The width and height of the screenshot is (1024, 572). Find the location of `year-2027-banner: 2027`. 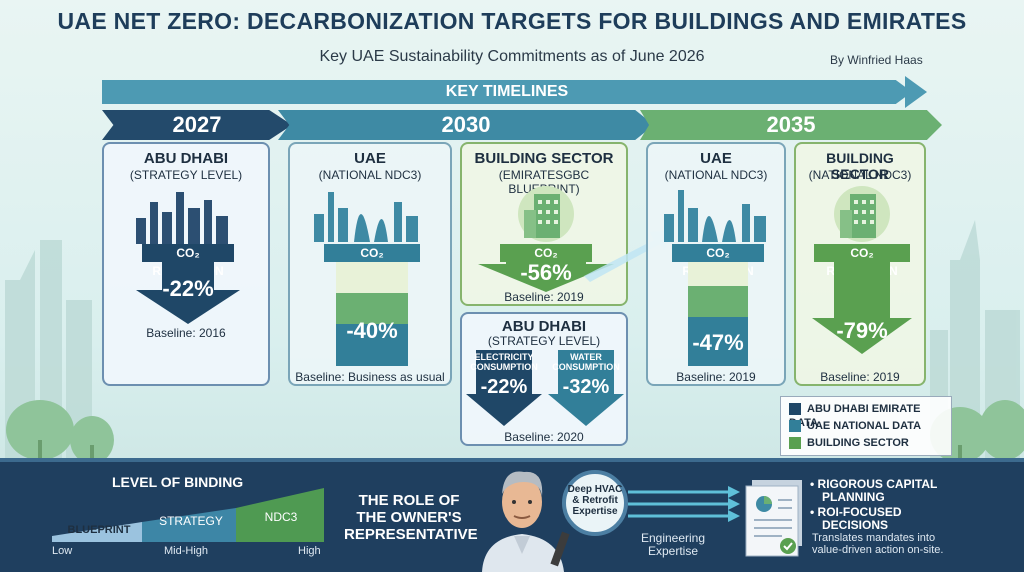

year-2027-banner: 2027 is located at coordinates (197, 125).